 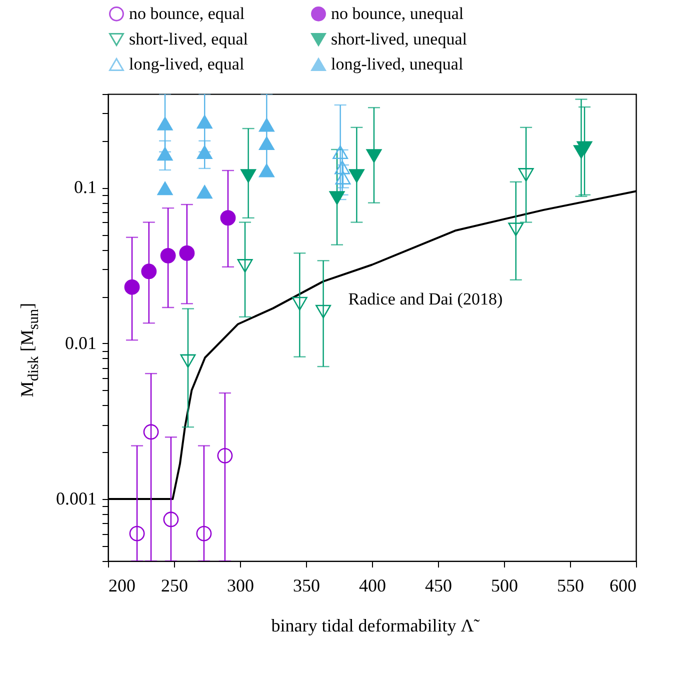 I want to click on x-tick-label: 300, so click(x=240, y=586).